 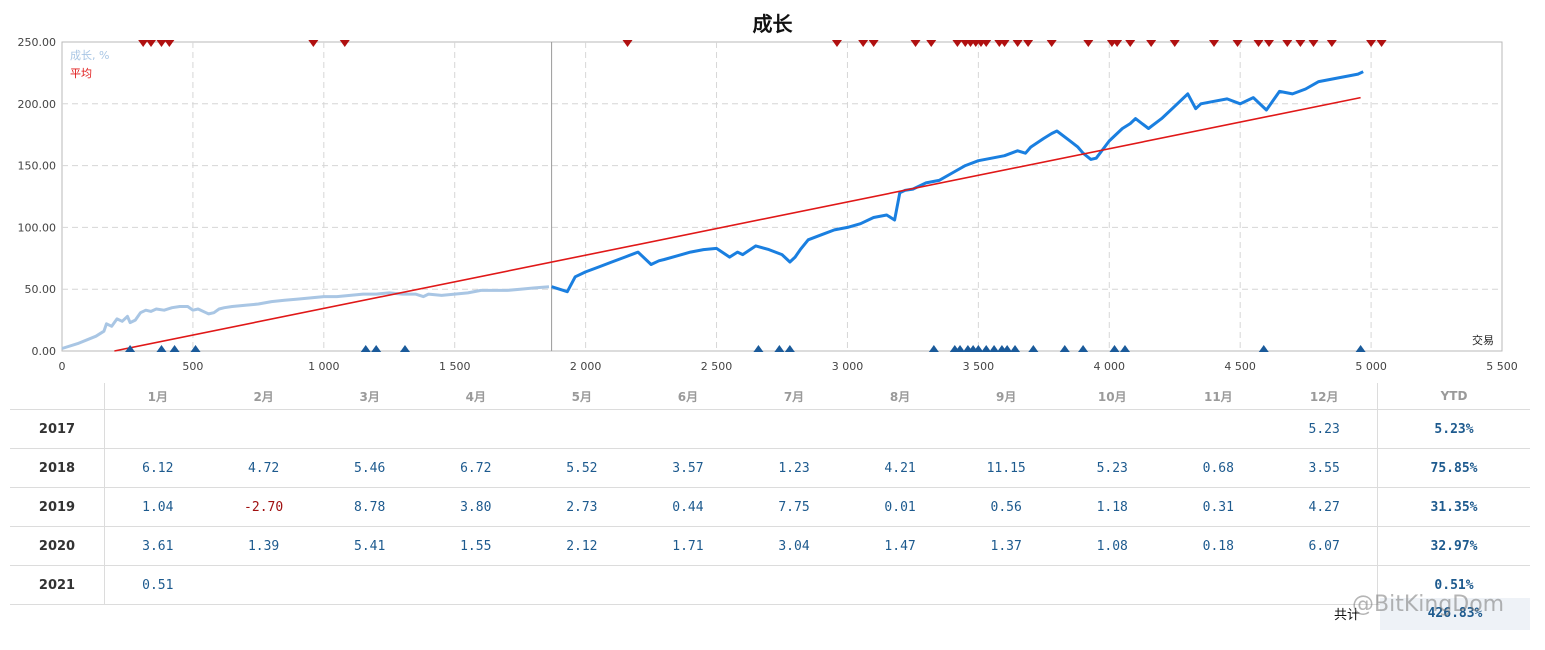 What do you see at coordinates (263, 546) in the screenshot?
I see `month-value-cell: 1.39` at bounding box center [263, 546].